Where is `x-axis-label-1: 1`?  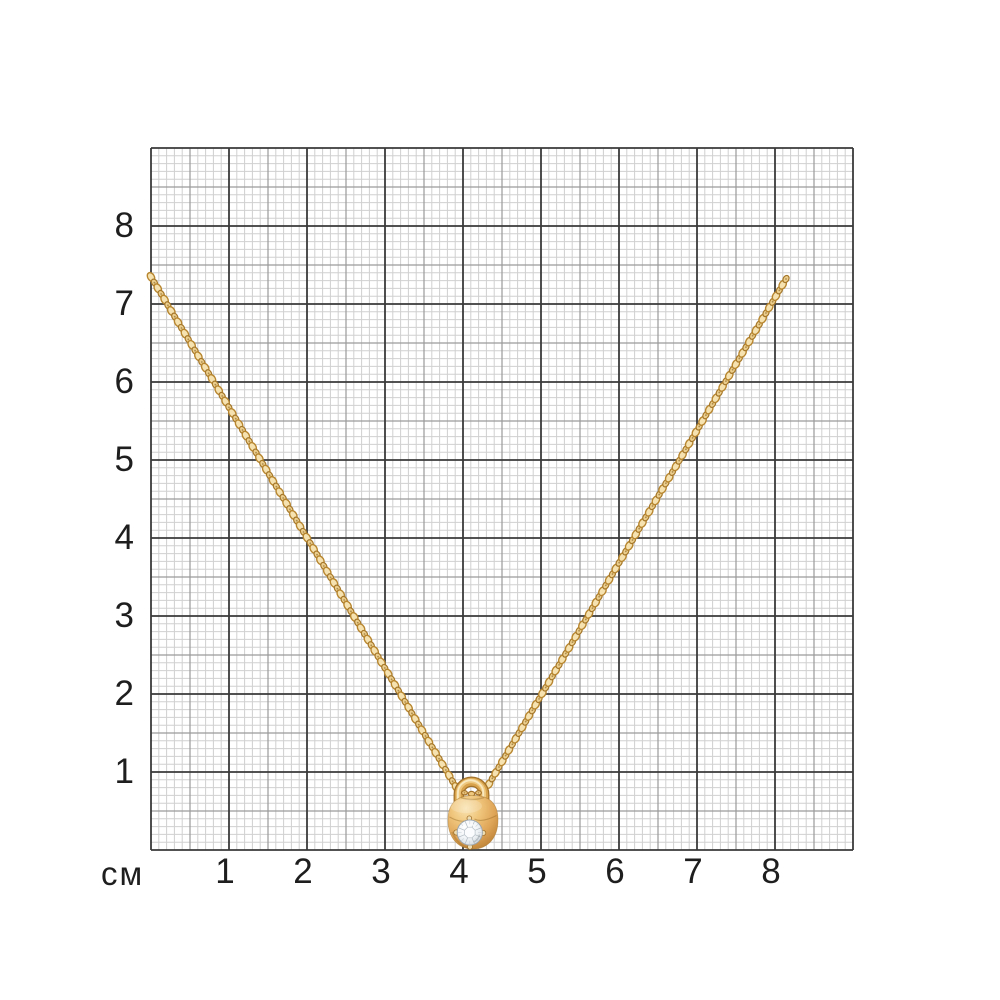
x-axis-label-1: 1 is located at coordinates (225, 871).